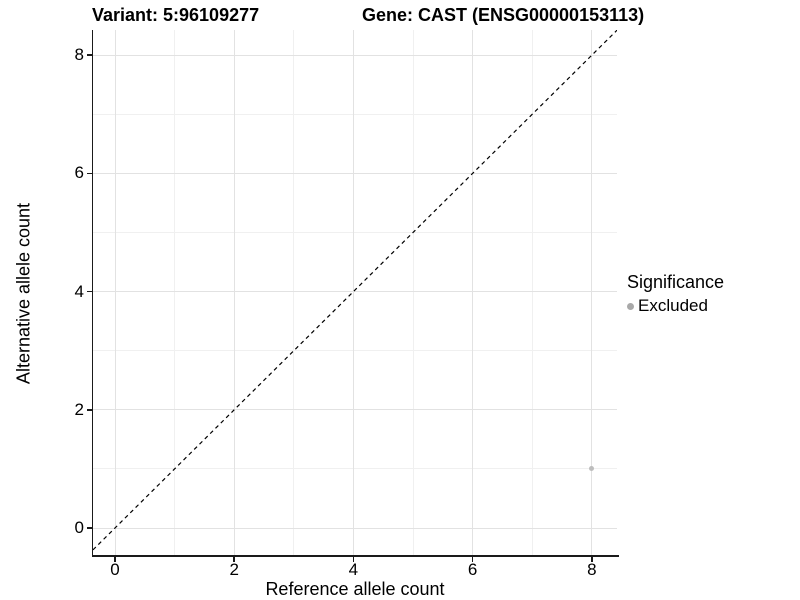  I want to click on data-point, so click(592, 469).